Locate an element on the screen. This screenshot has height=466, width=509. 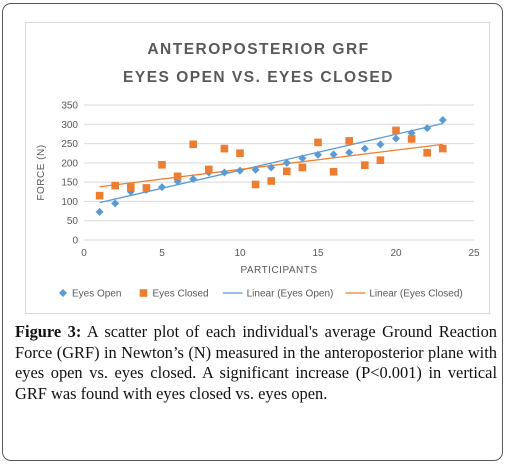
legend-label: Eyes Open is located at coordinates (96, 294).